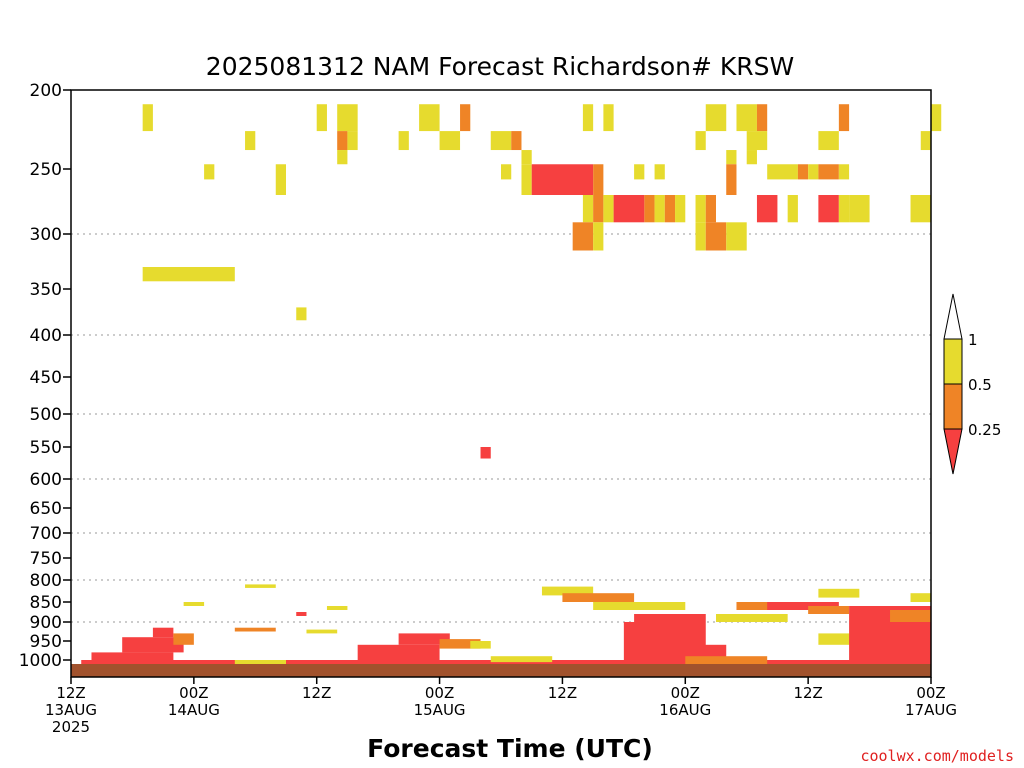 This screenshot has height=768, width=1024. What do you see at coordinates (980, 385) in the screenshot?
I see `legend-label-05: 0.5` at bounding box center [980, 385].